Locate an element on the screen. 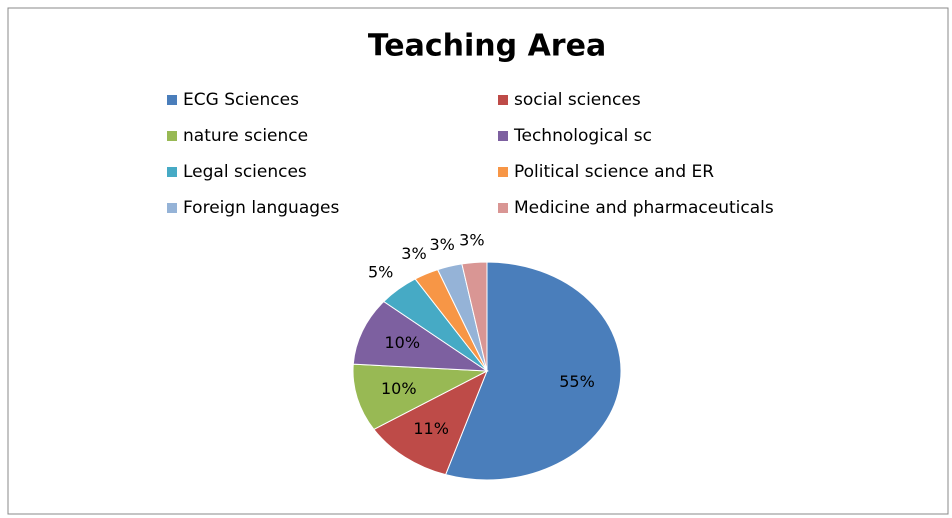 The height and width of the screenshot is (518, 952). data-label: 11% is located at coordinates (431, 428).